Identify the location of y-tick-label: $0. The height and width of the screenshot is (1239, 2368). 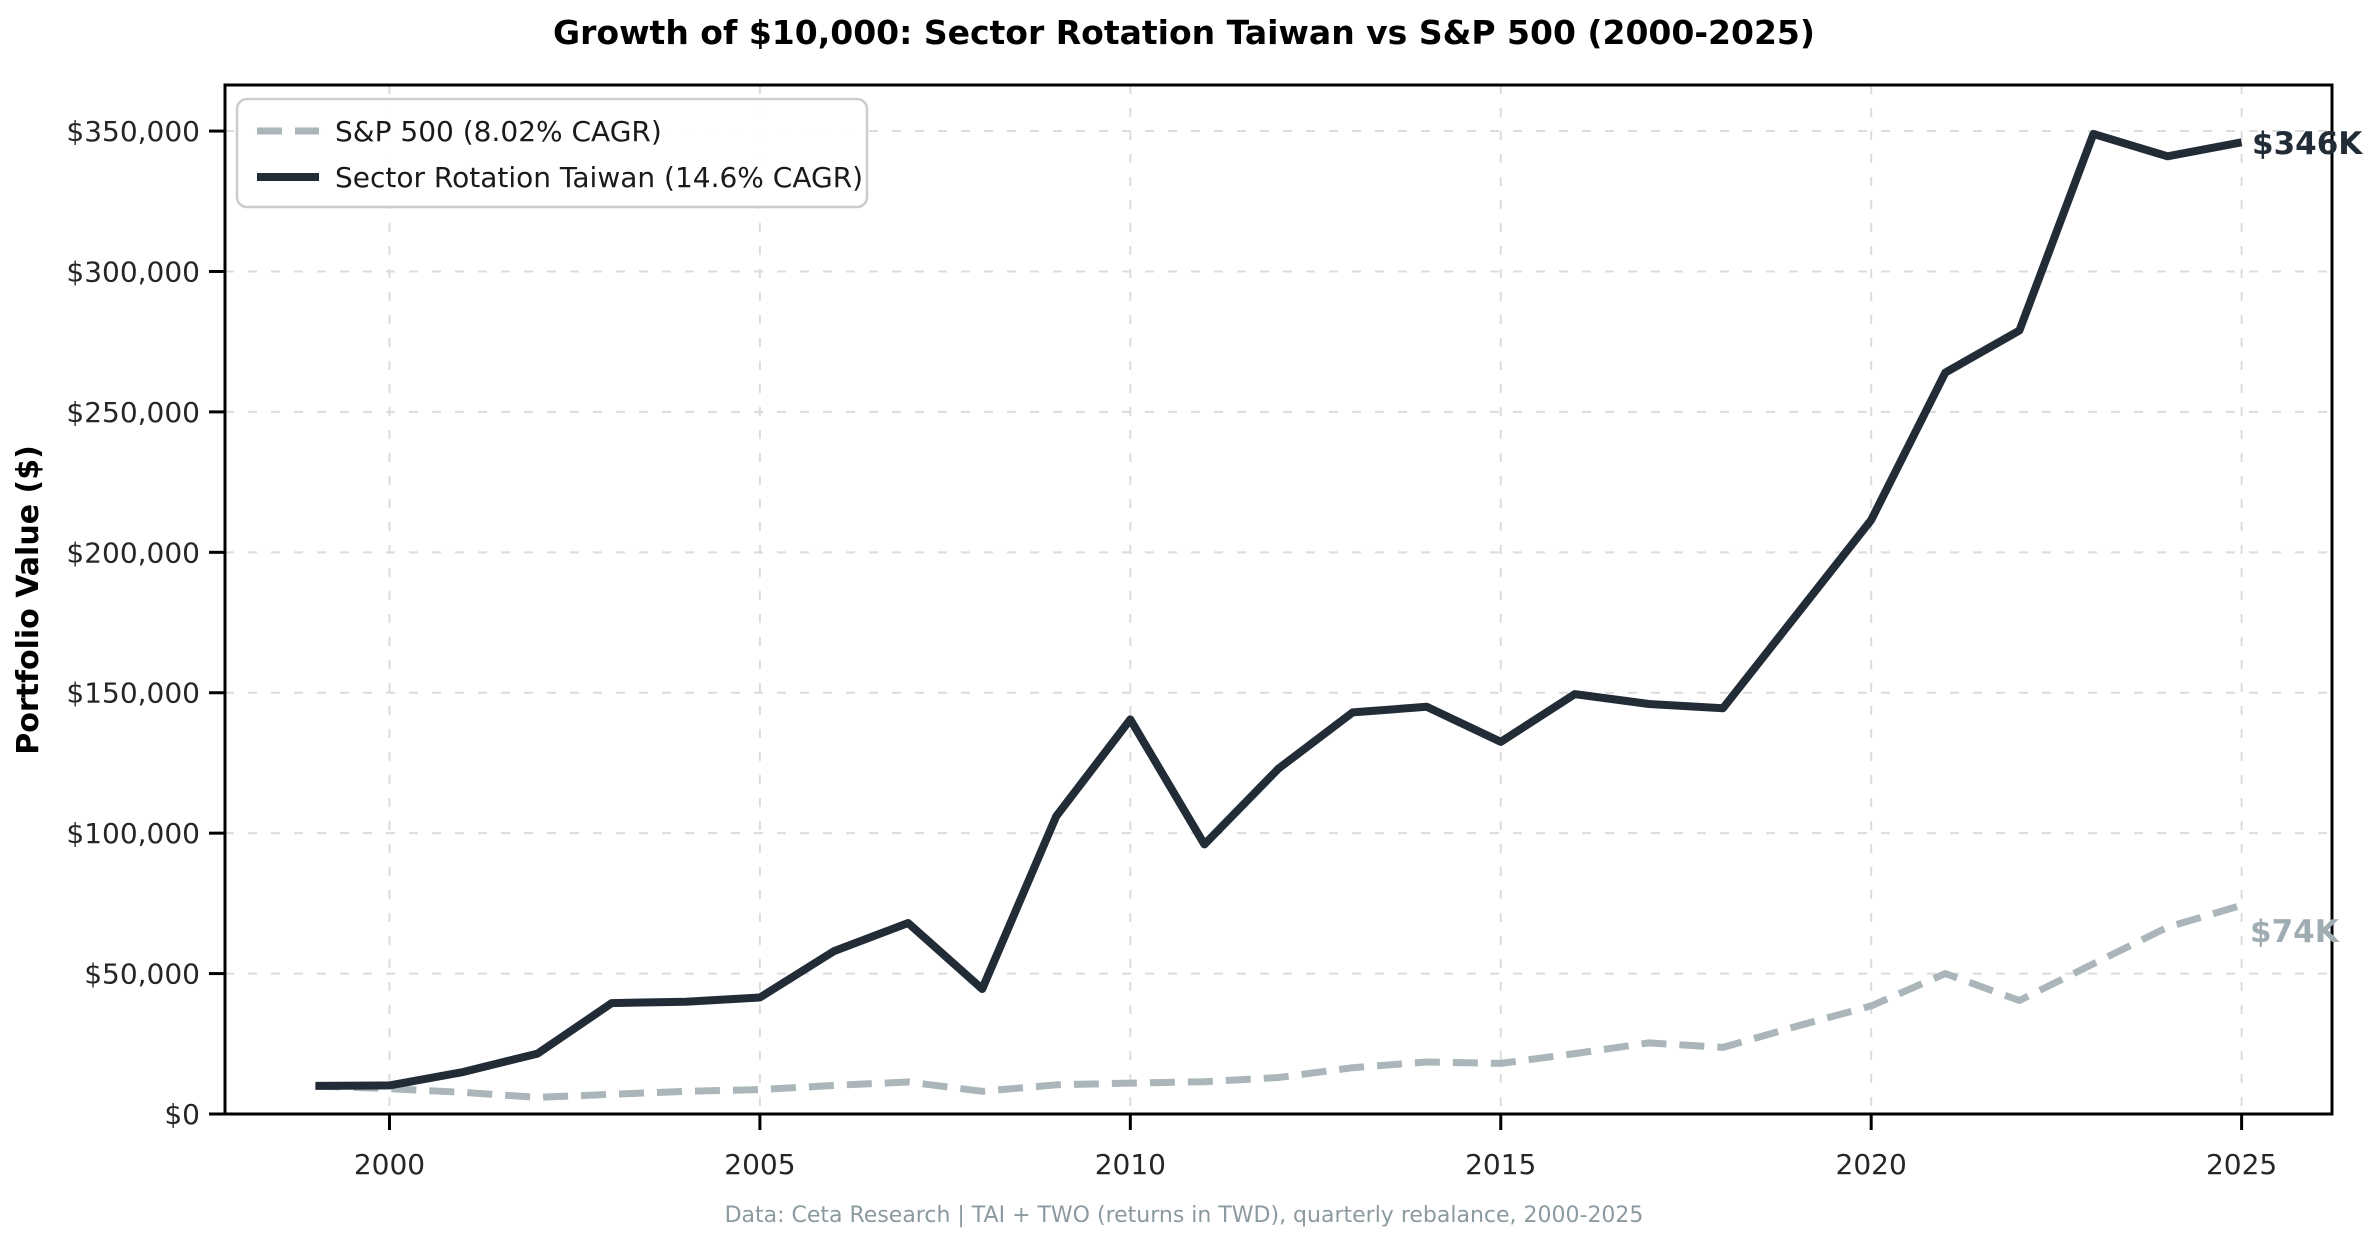
(182, 1114).